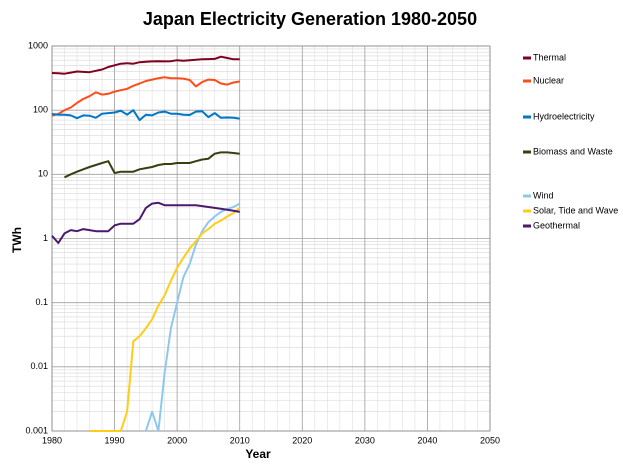  Describe the element at coordinates (575, 210) in the screenshot. I see `legend-label: Solar, Tide and Wave` at that location.